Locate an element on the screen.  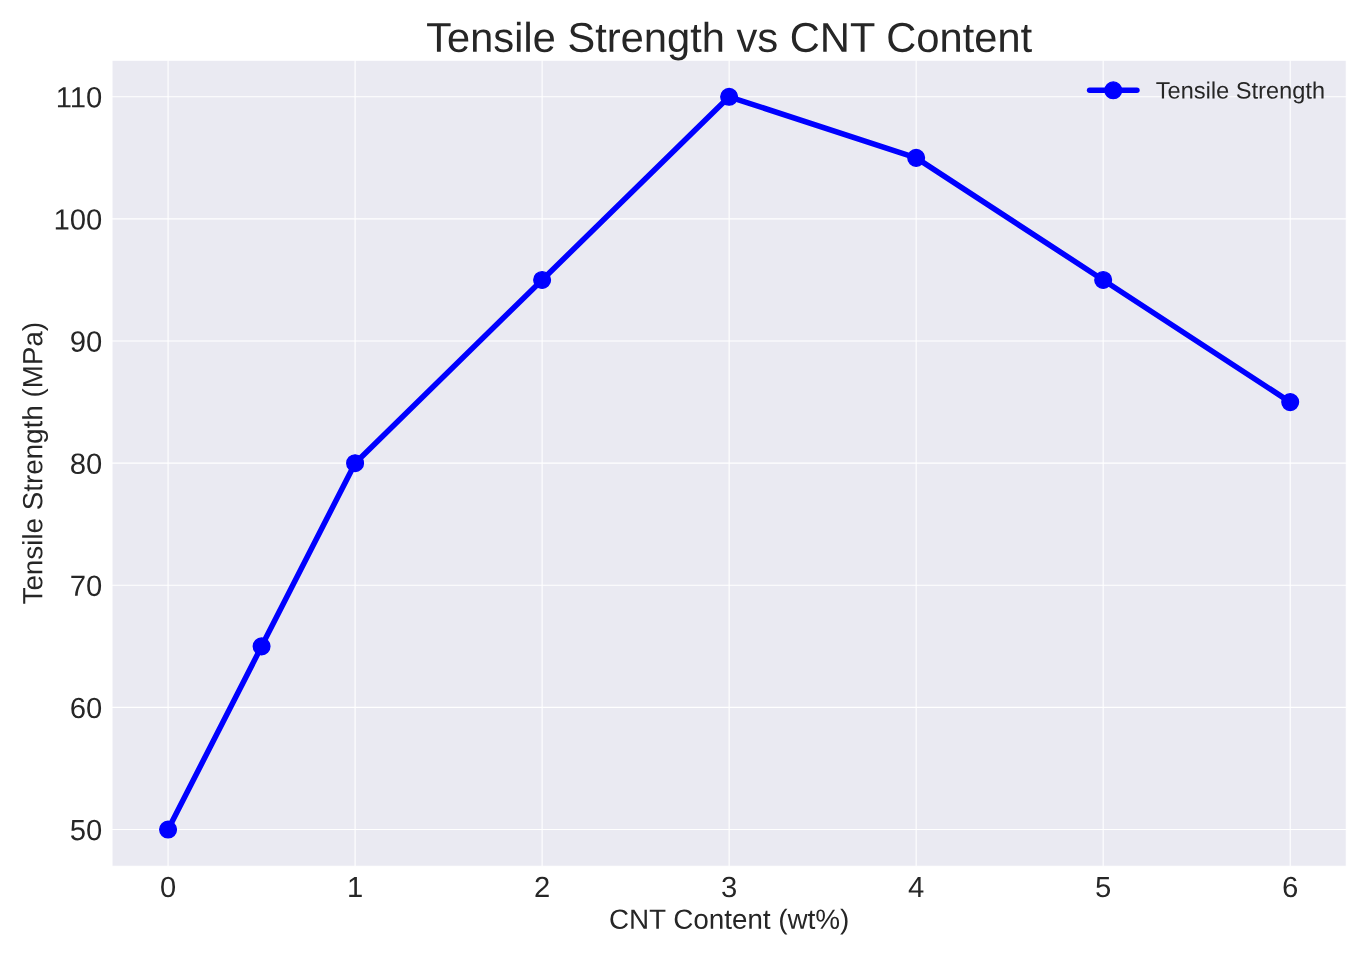
x-tick-label: 3 is located at coordinates (729, 887).